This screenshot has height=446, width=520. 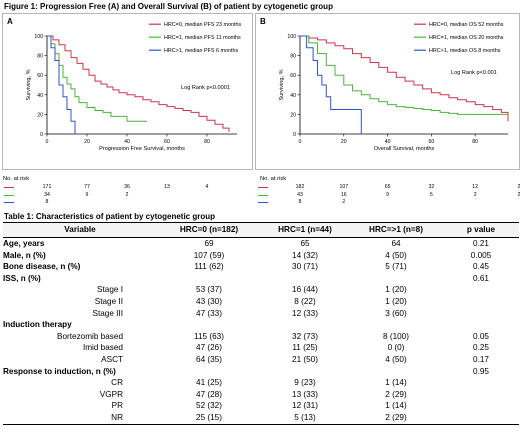 What do you see at coordinates (300, 142) in the screenshot?
I see `x-tick-label: 0` at bounding box center [300, 142].